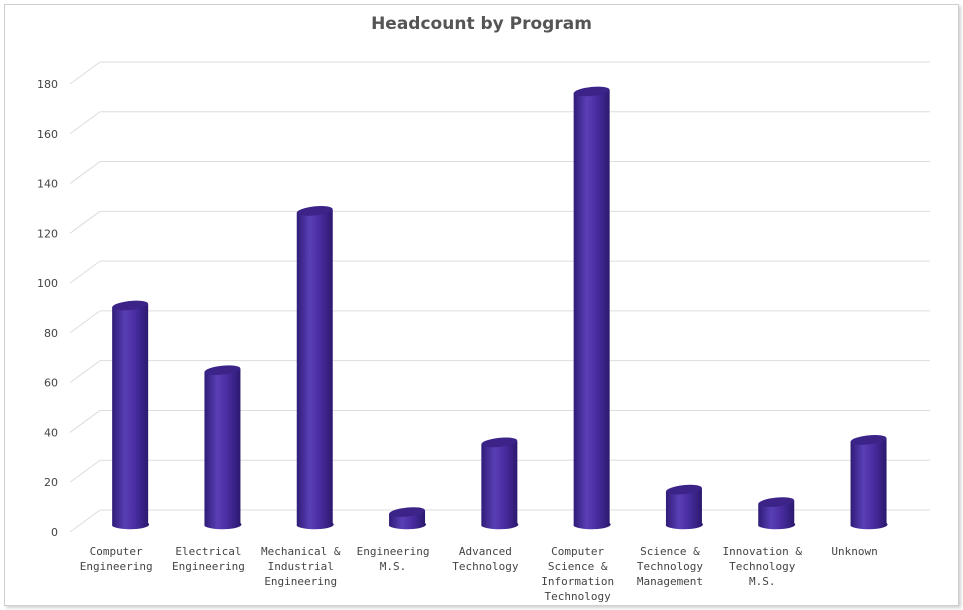 This screenshot has height=610, width=963. I want to click on y-tick-label: 100, so click(47, 283).